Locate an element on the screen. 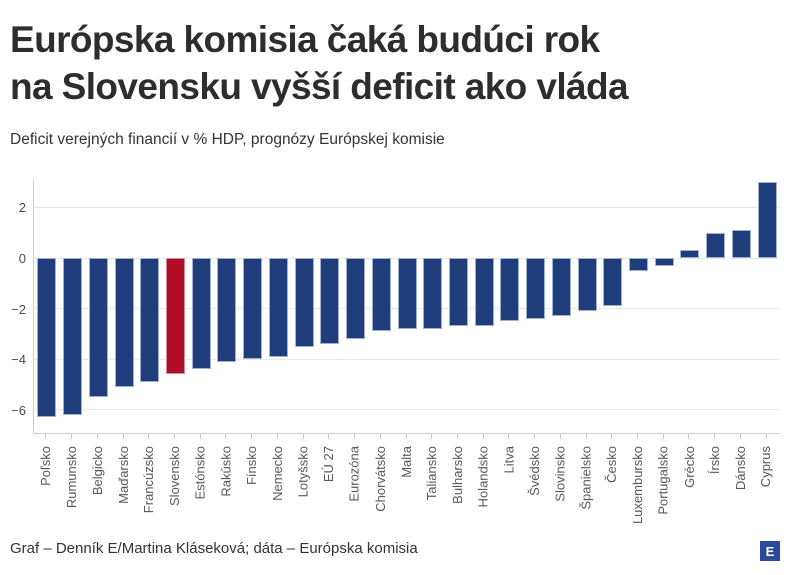 This screenshot has width=794, height=575. x-label: Slovensko is located at coordinates (174, 476).